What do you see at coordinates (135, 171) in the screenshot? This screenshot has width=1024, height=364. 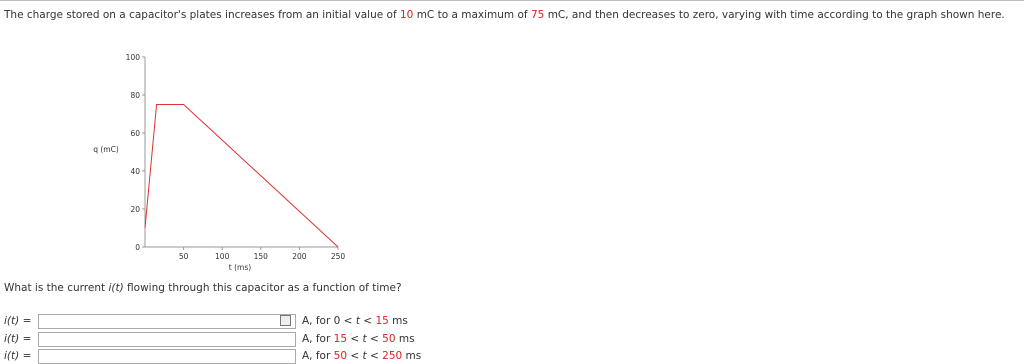 I see `y-tick-label: 40` at bounding box center [135, 171].